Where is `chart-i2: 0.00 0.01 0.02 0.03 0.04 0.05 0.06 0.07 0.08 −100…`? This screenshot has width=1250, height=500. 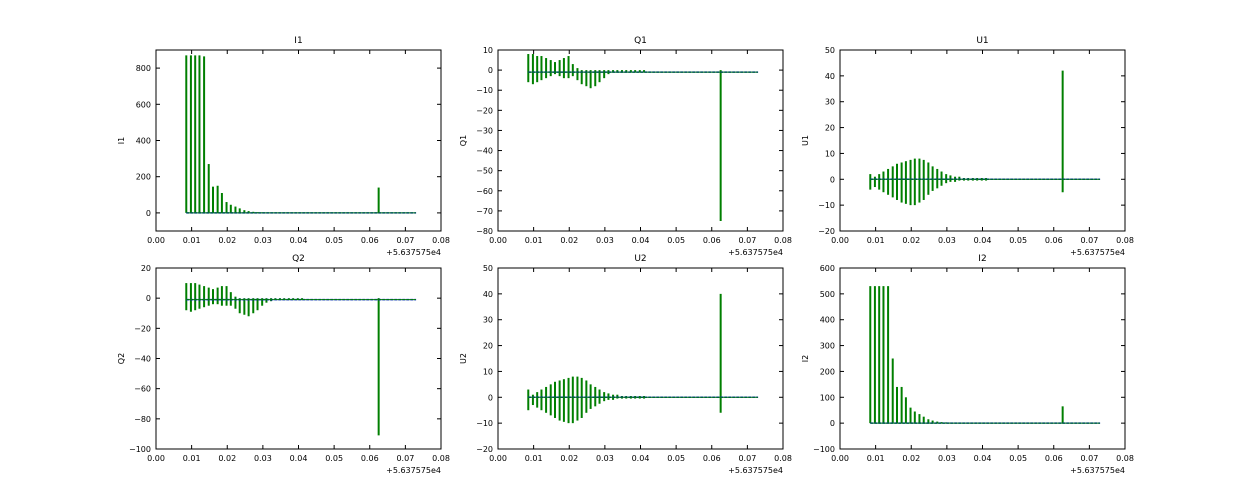 chart-i2: 0.00 0.01 0.02 0.03 0.04 0.05 0.06 0.07 0.08 −100… is located at coordinates (967, 364).